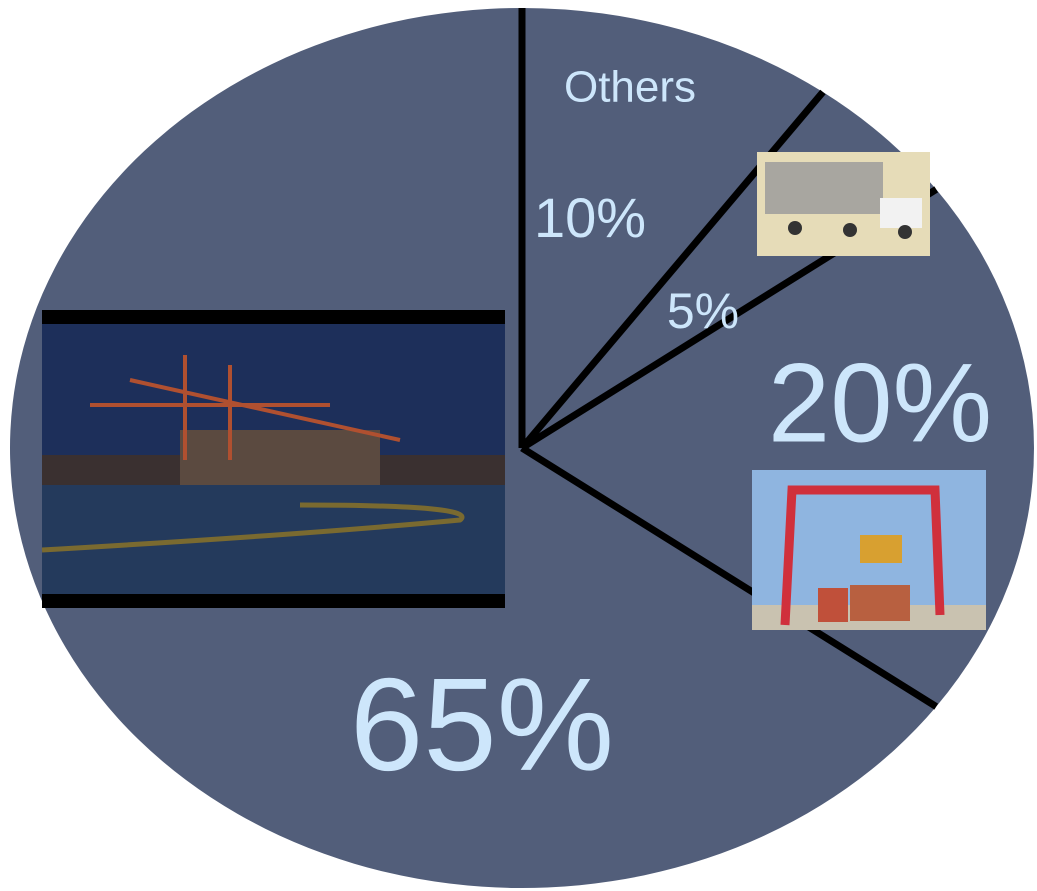 Image resolution: width=1037 pixels, height=891 pixels. Describe the element at coordinates (703, 311) in the screenshot. I see `value-label: 5%` at that location.